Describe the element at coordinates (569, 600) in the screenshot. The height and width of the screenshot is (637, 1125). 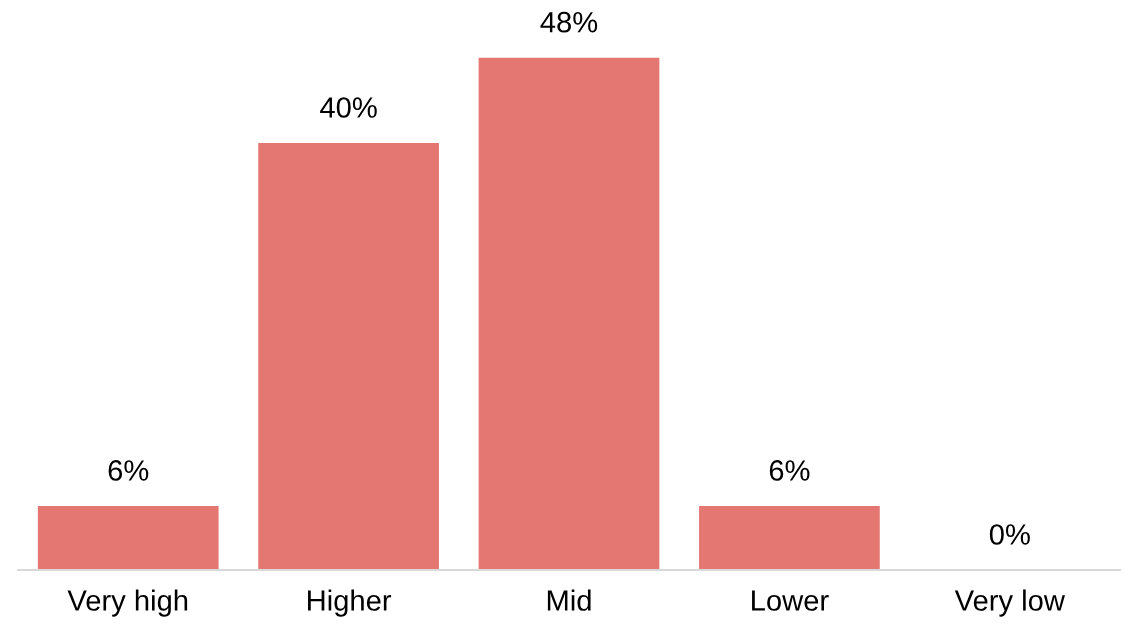
I see `x-tick-label: Mid` at that location.